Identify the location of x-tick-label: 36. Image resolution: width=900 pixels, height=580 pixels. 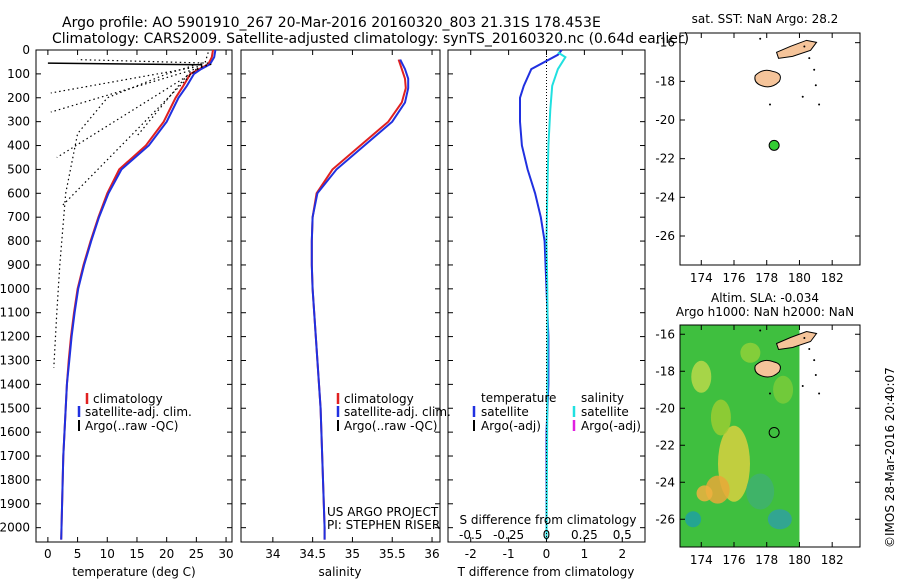
(431, 554).